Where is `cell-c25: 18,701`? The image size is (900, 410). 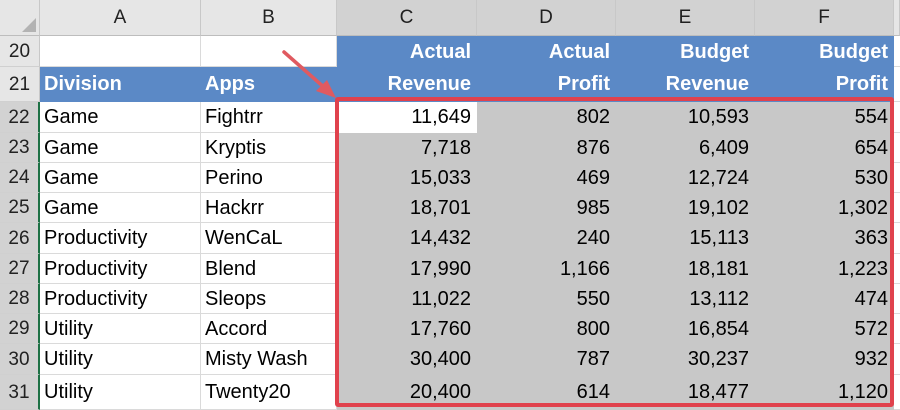
cell-c25: 18,701 is located at coordinates (407, 208).